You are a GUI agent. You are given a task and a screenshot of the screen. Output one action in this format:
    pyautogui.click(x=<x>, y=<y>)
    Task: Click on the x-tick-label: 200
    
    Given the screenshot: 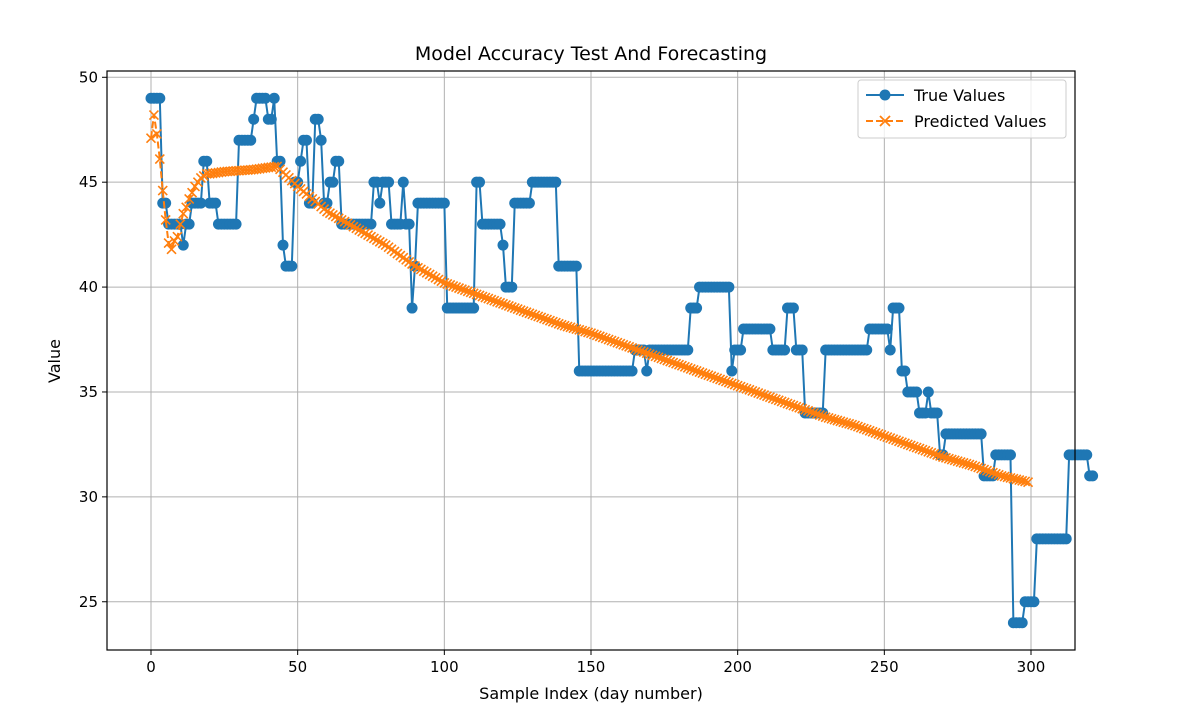 What is the action you would take?
    pyautogui.click(x=737, y=667)
    